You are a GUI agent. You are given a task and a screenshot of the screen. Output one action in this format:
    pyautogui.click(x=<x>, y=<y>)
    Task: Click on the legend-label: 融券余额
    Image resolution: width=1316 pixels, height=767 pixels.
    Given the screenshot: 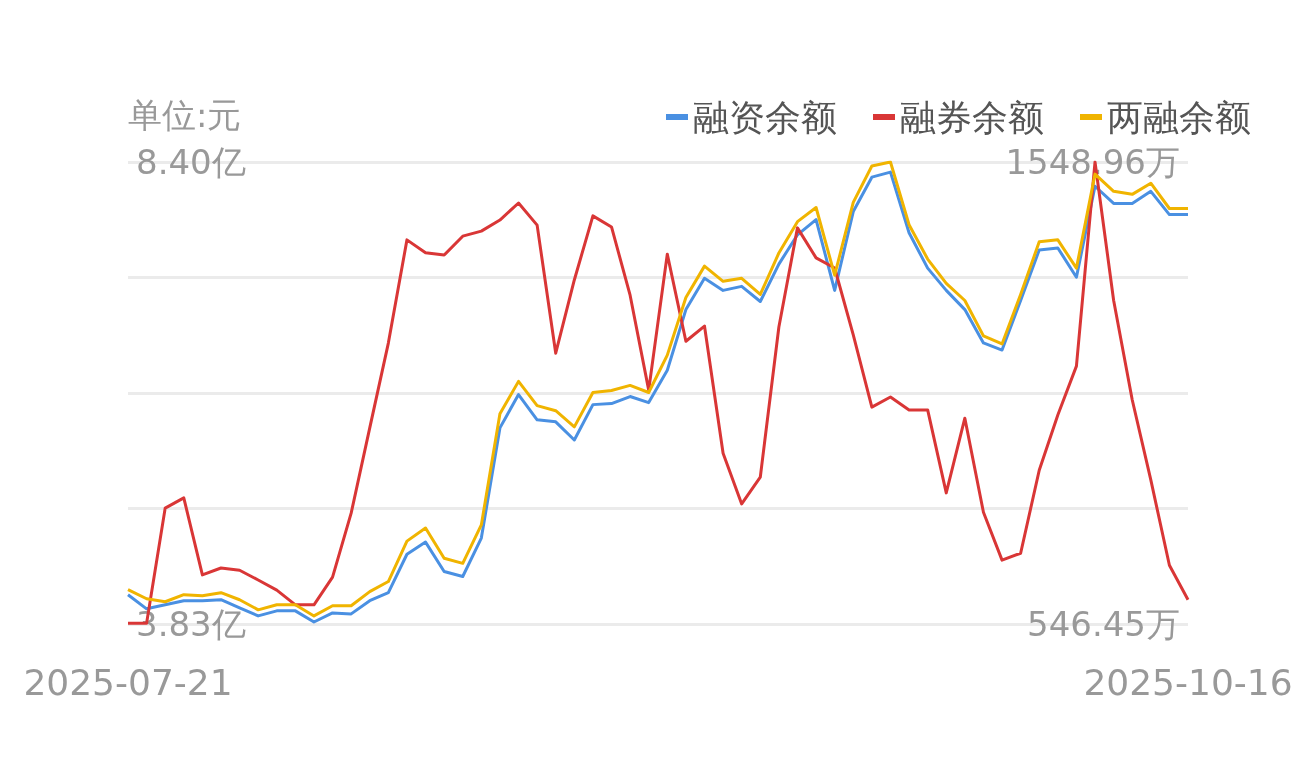 What is the action you would take?
    pyautogui.click(x=972, y=117)
    